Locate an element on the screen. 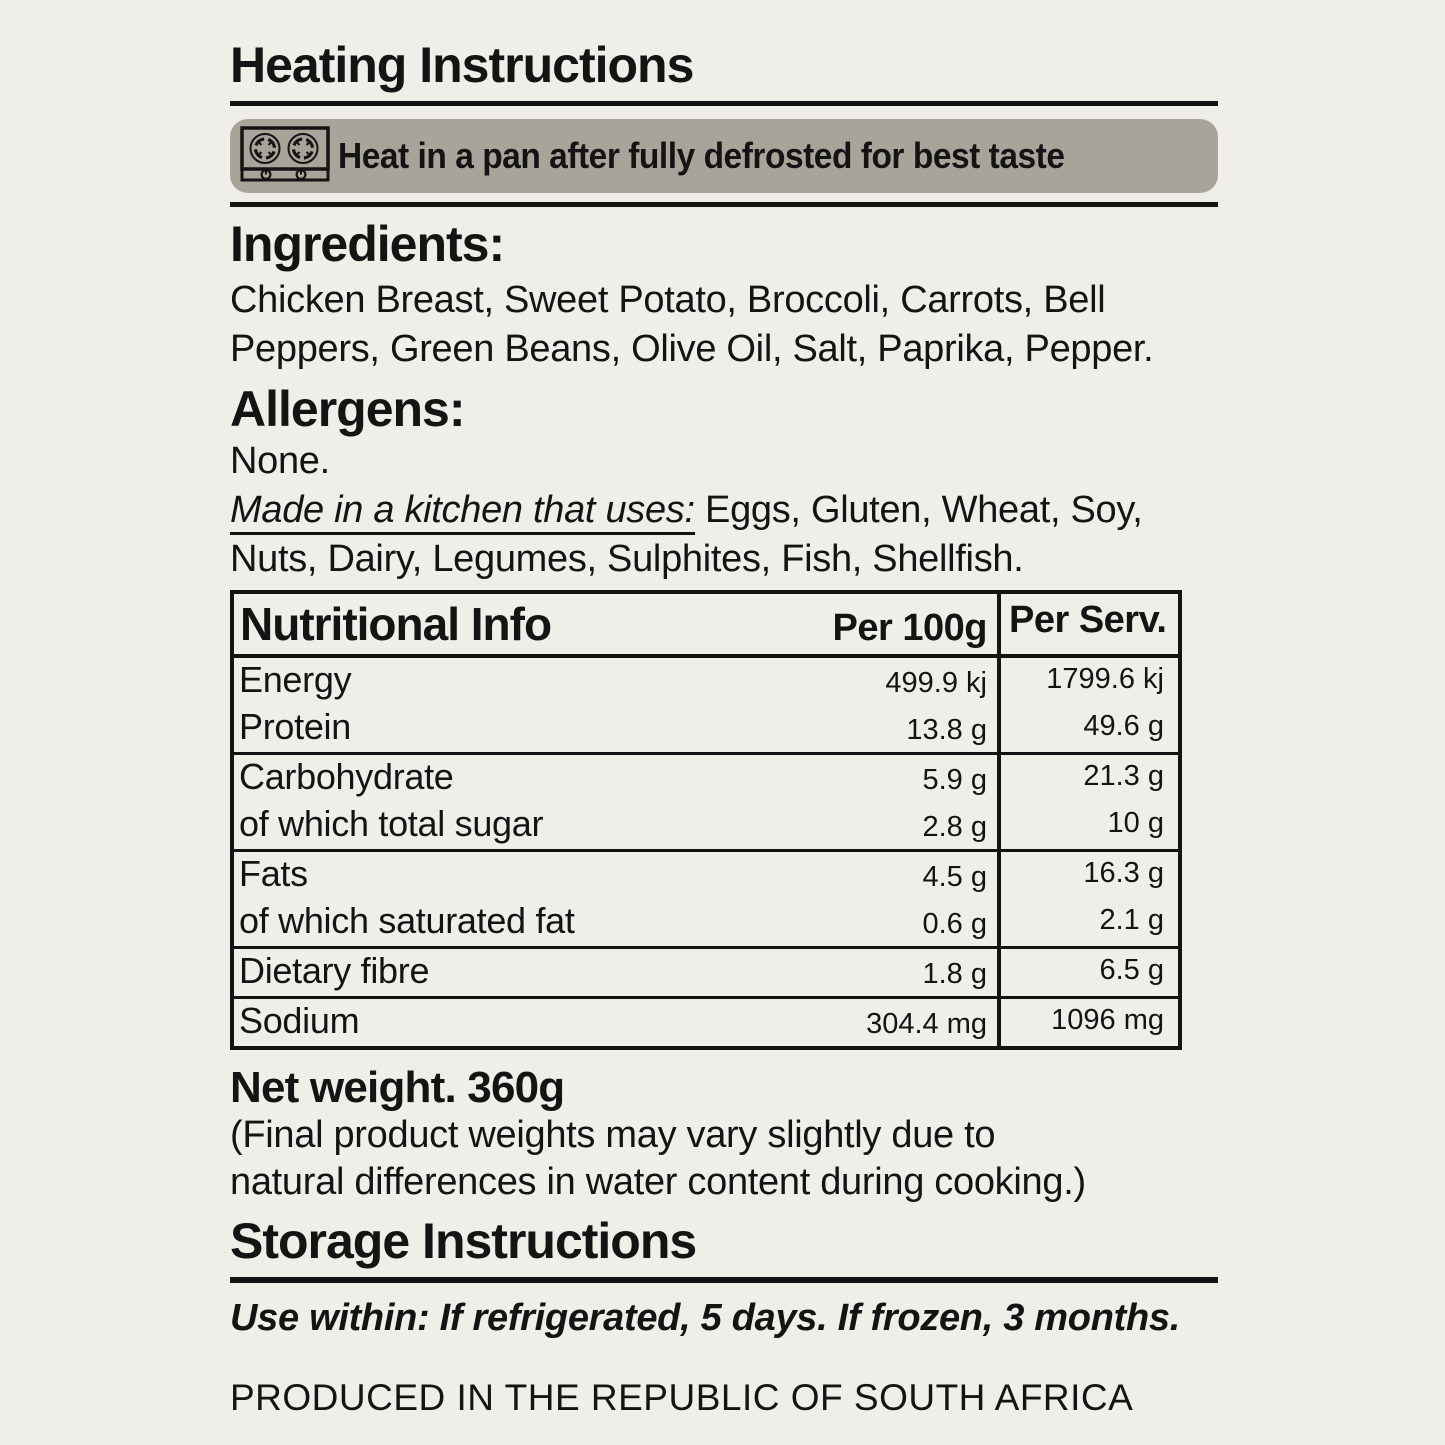 This screenshot has width=1445, height=1445. stove-icon is located at coordinates (285, 156).